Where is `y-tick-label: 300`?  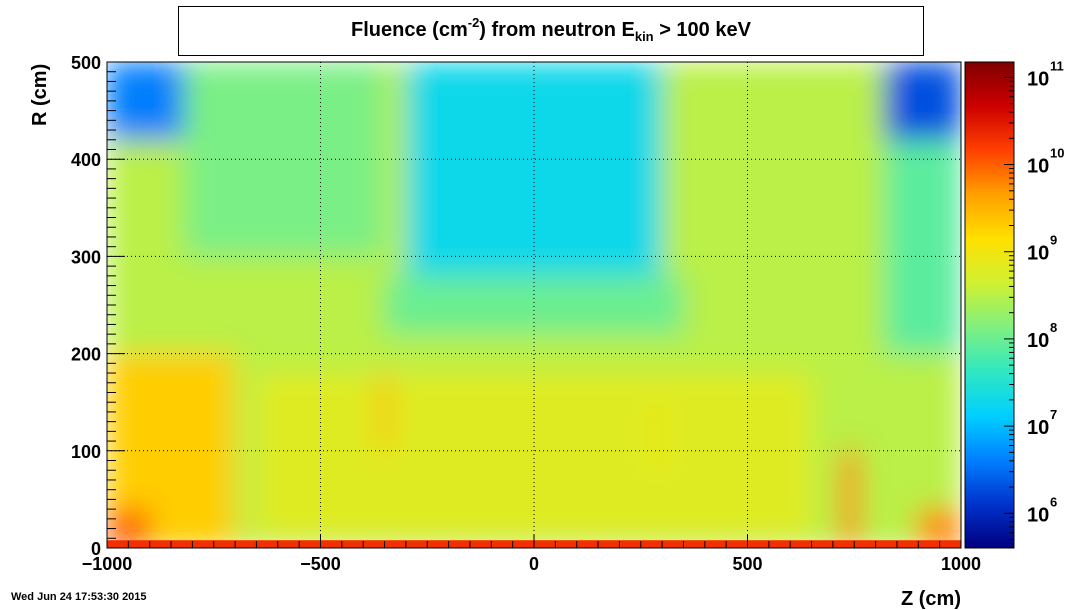
y-tick-label: 300 is located at coordinates (86, 257).